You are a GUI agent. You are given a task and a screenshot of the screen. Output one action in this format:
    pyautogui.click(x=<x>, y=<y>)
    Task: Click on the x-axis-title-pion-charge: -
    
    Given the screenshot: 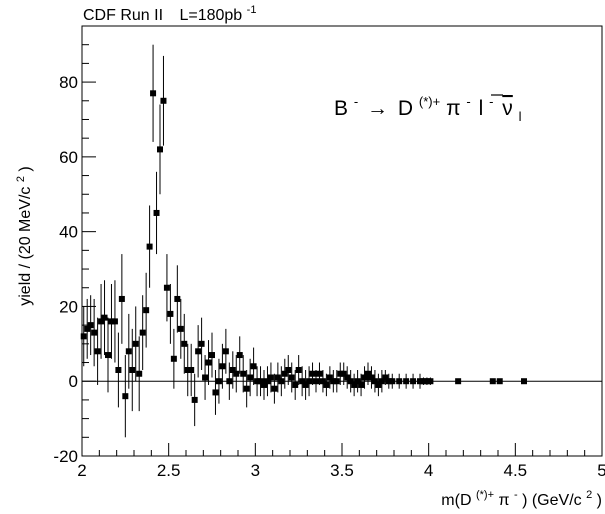 What is the action you would take?
    pyautogui.click(x=516, y=495)
    